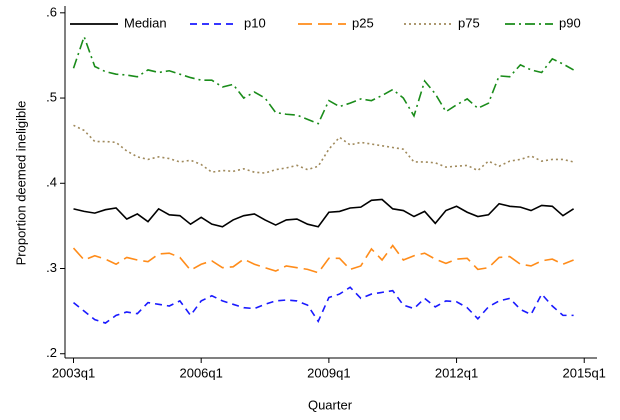 The width and height of the screenshot is (620, 420). I want to click on x-tick-label: 2009q1, so click(328, 372).